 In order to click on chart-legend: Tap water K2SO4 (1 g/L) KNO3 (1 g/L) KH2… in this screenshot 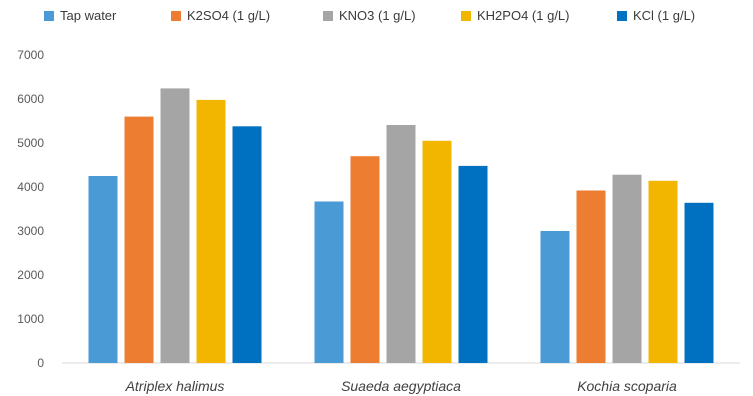, I will do `click(376, 17)`.